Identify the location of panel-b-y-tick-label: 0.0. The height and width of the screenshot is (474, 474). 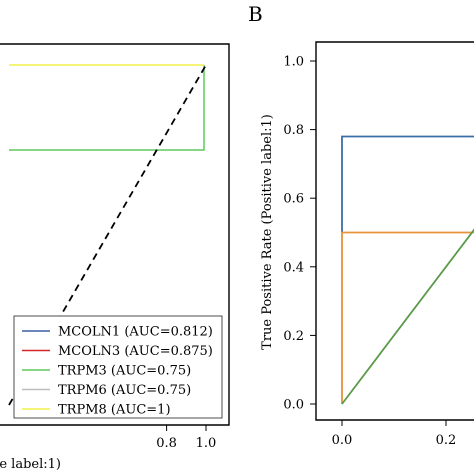
(293, 405).